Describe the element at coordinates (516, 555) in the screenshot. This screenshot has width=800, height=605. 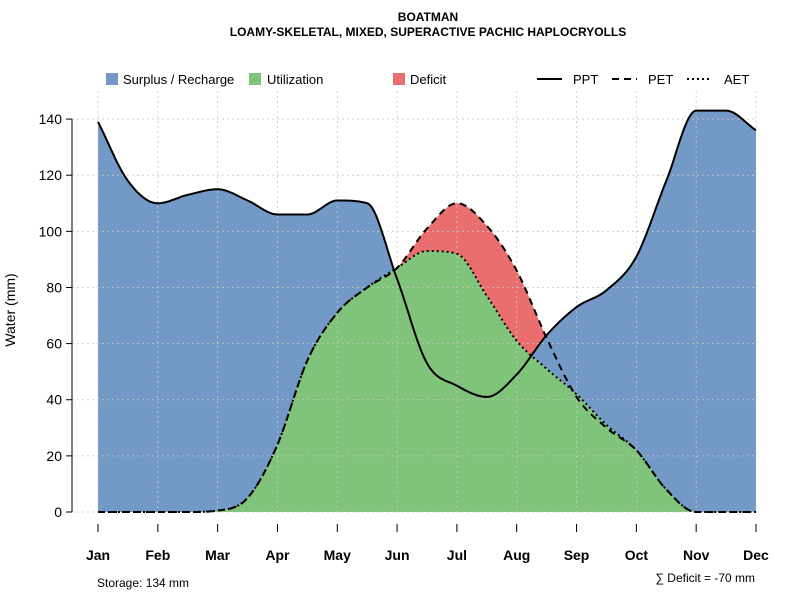
I see `x-tick-label-aug: Aug` at that location.